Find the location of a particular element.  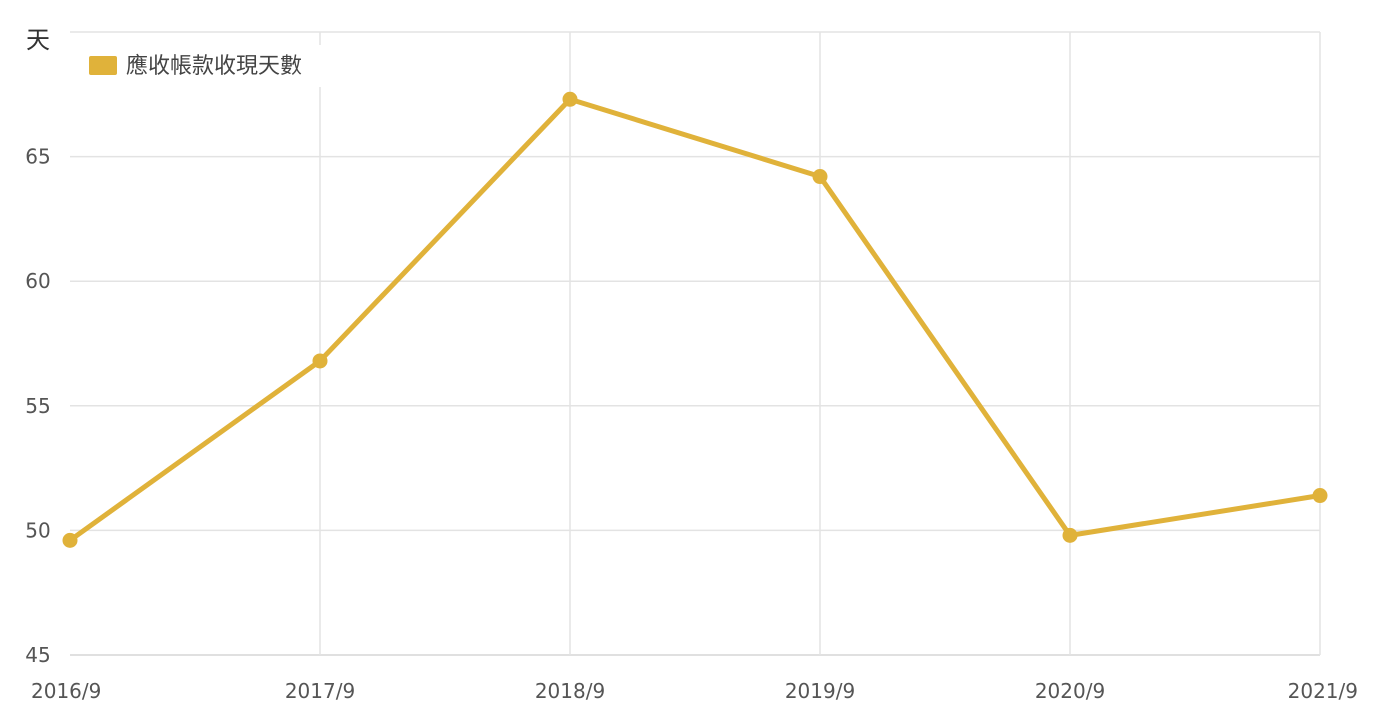

y-axis-unit-label: 天 is located at coordinates (38, 40).